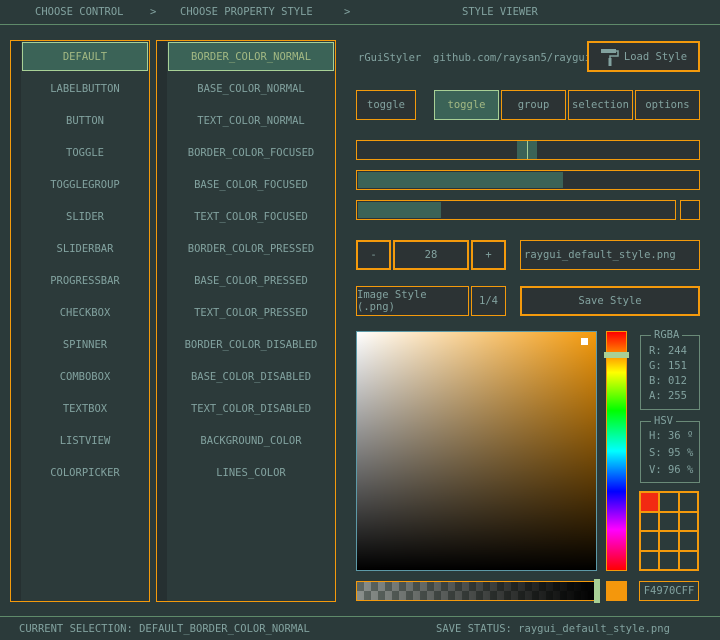 The image size is (720, 640). What do you see at coordinates (610, 255) in the screenshot?
I see `textbox: raygui_default_style.png` at bounding box center [610, 255].